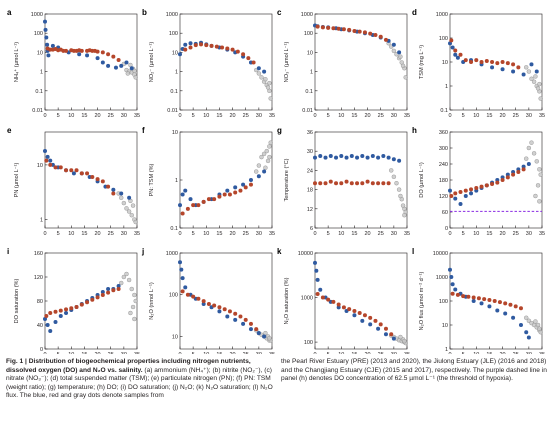 The width and height of the screenshot is (554, 440). I want to click on panel-d: d 0.1 1 10 100 1000 0 5 10 15 20 25 30 35 TSM (mg L⁻¹), so click(478, 63).